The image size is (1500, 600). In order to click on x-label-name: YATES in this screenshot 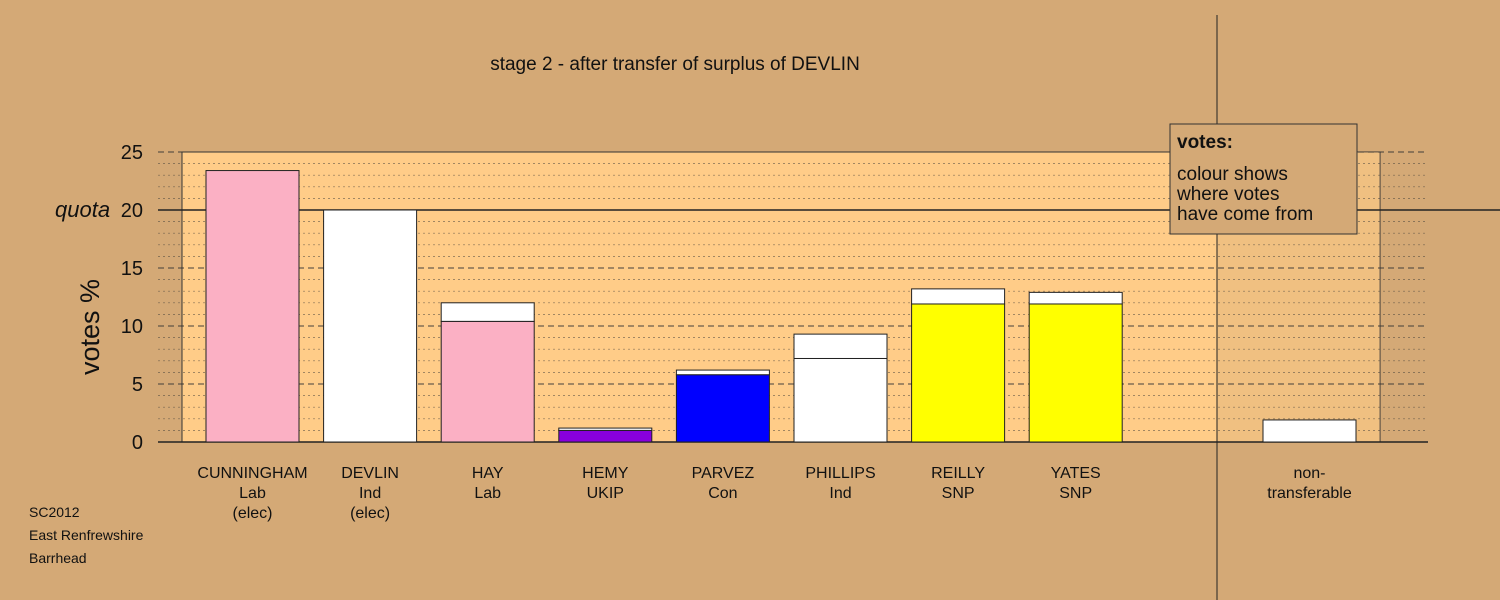, I will do `click(1076, 473)`.